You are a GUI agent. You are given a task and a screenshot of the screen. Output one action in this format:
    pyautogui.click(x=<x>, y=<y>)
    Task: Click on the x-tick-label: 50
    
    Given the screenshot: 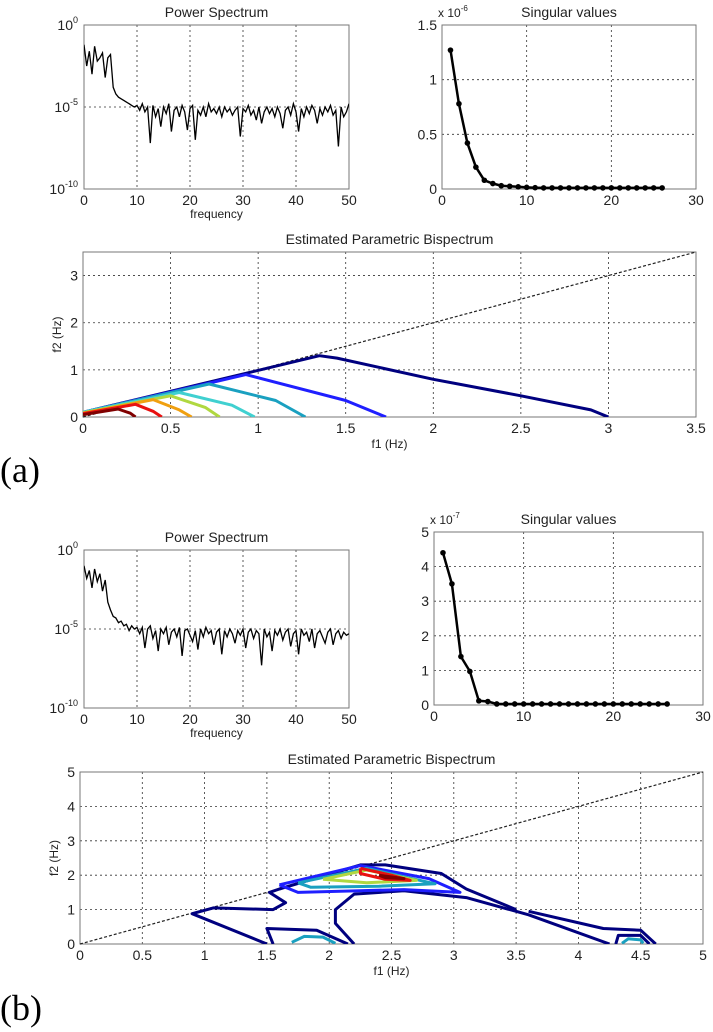 What is the action you would take?
    pyautogui.click(x=349, y=200)
    